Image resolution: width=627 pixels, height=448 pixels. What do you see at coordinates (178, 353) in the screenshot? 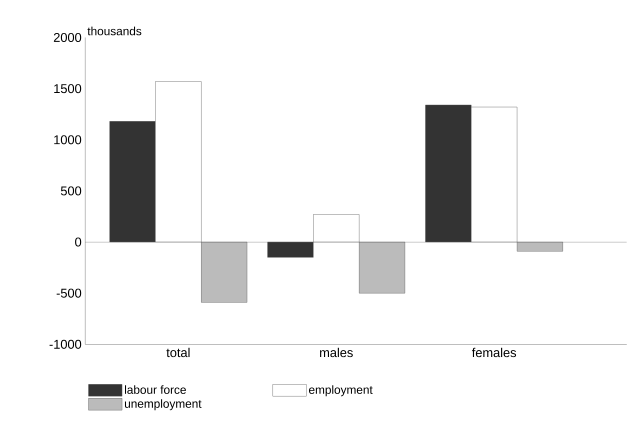
I see `x-tick-label: total` at bounding box center [178, 353].